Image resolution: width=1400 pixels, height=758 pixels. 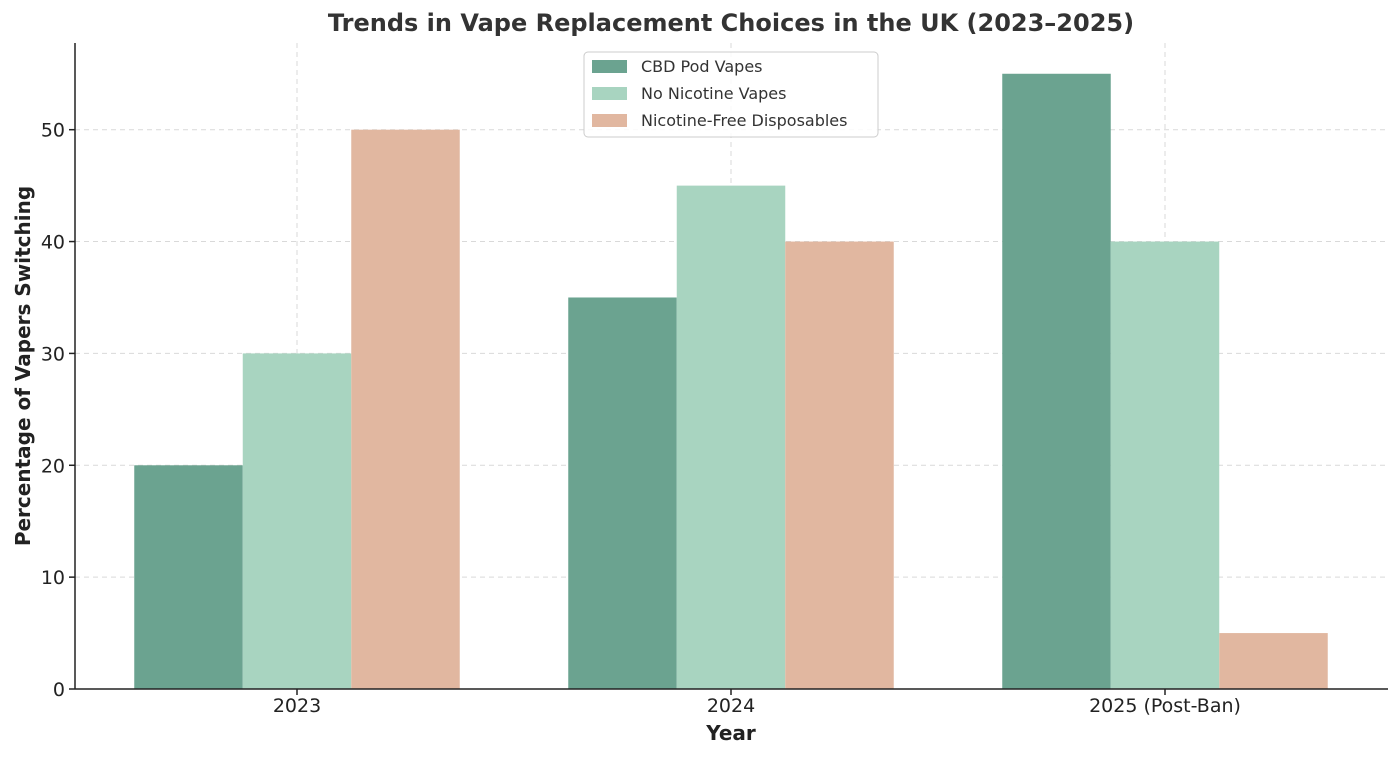 What do you see at coordinates (702, 66) in the screenshot?
I see `legend-label: CBD Pod Vapes` at bounding box center [702, 66].